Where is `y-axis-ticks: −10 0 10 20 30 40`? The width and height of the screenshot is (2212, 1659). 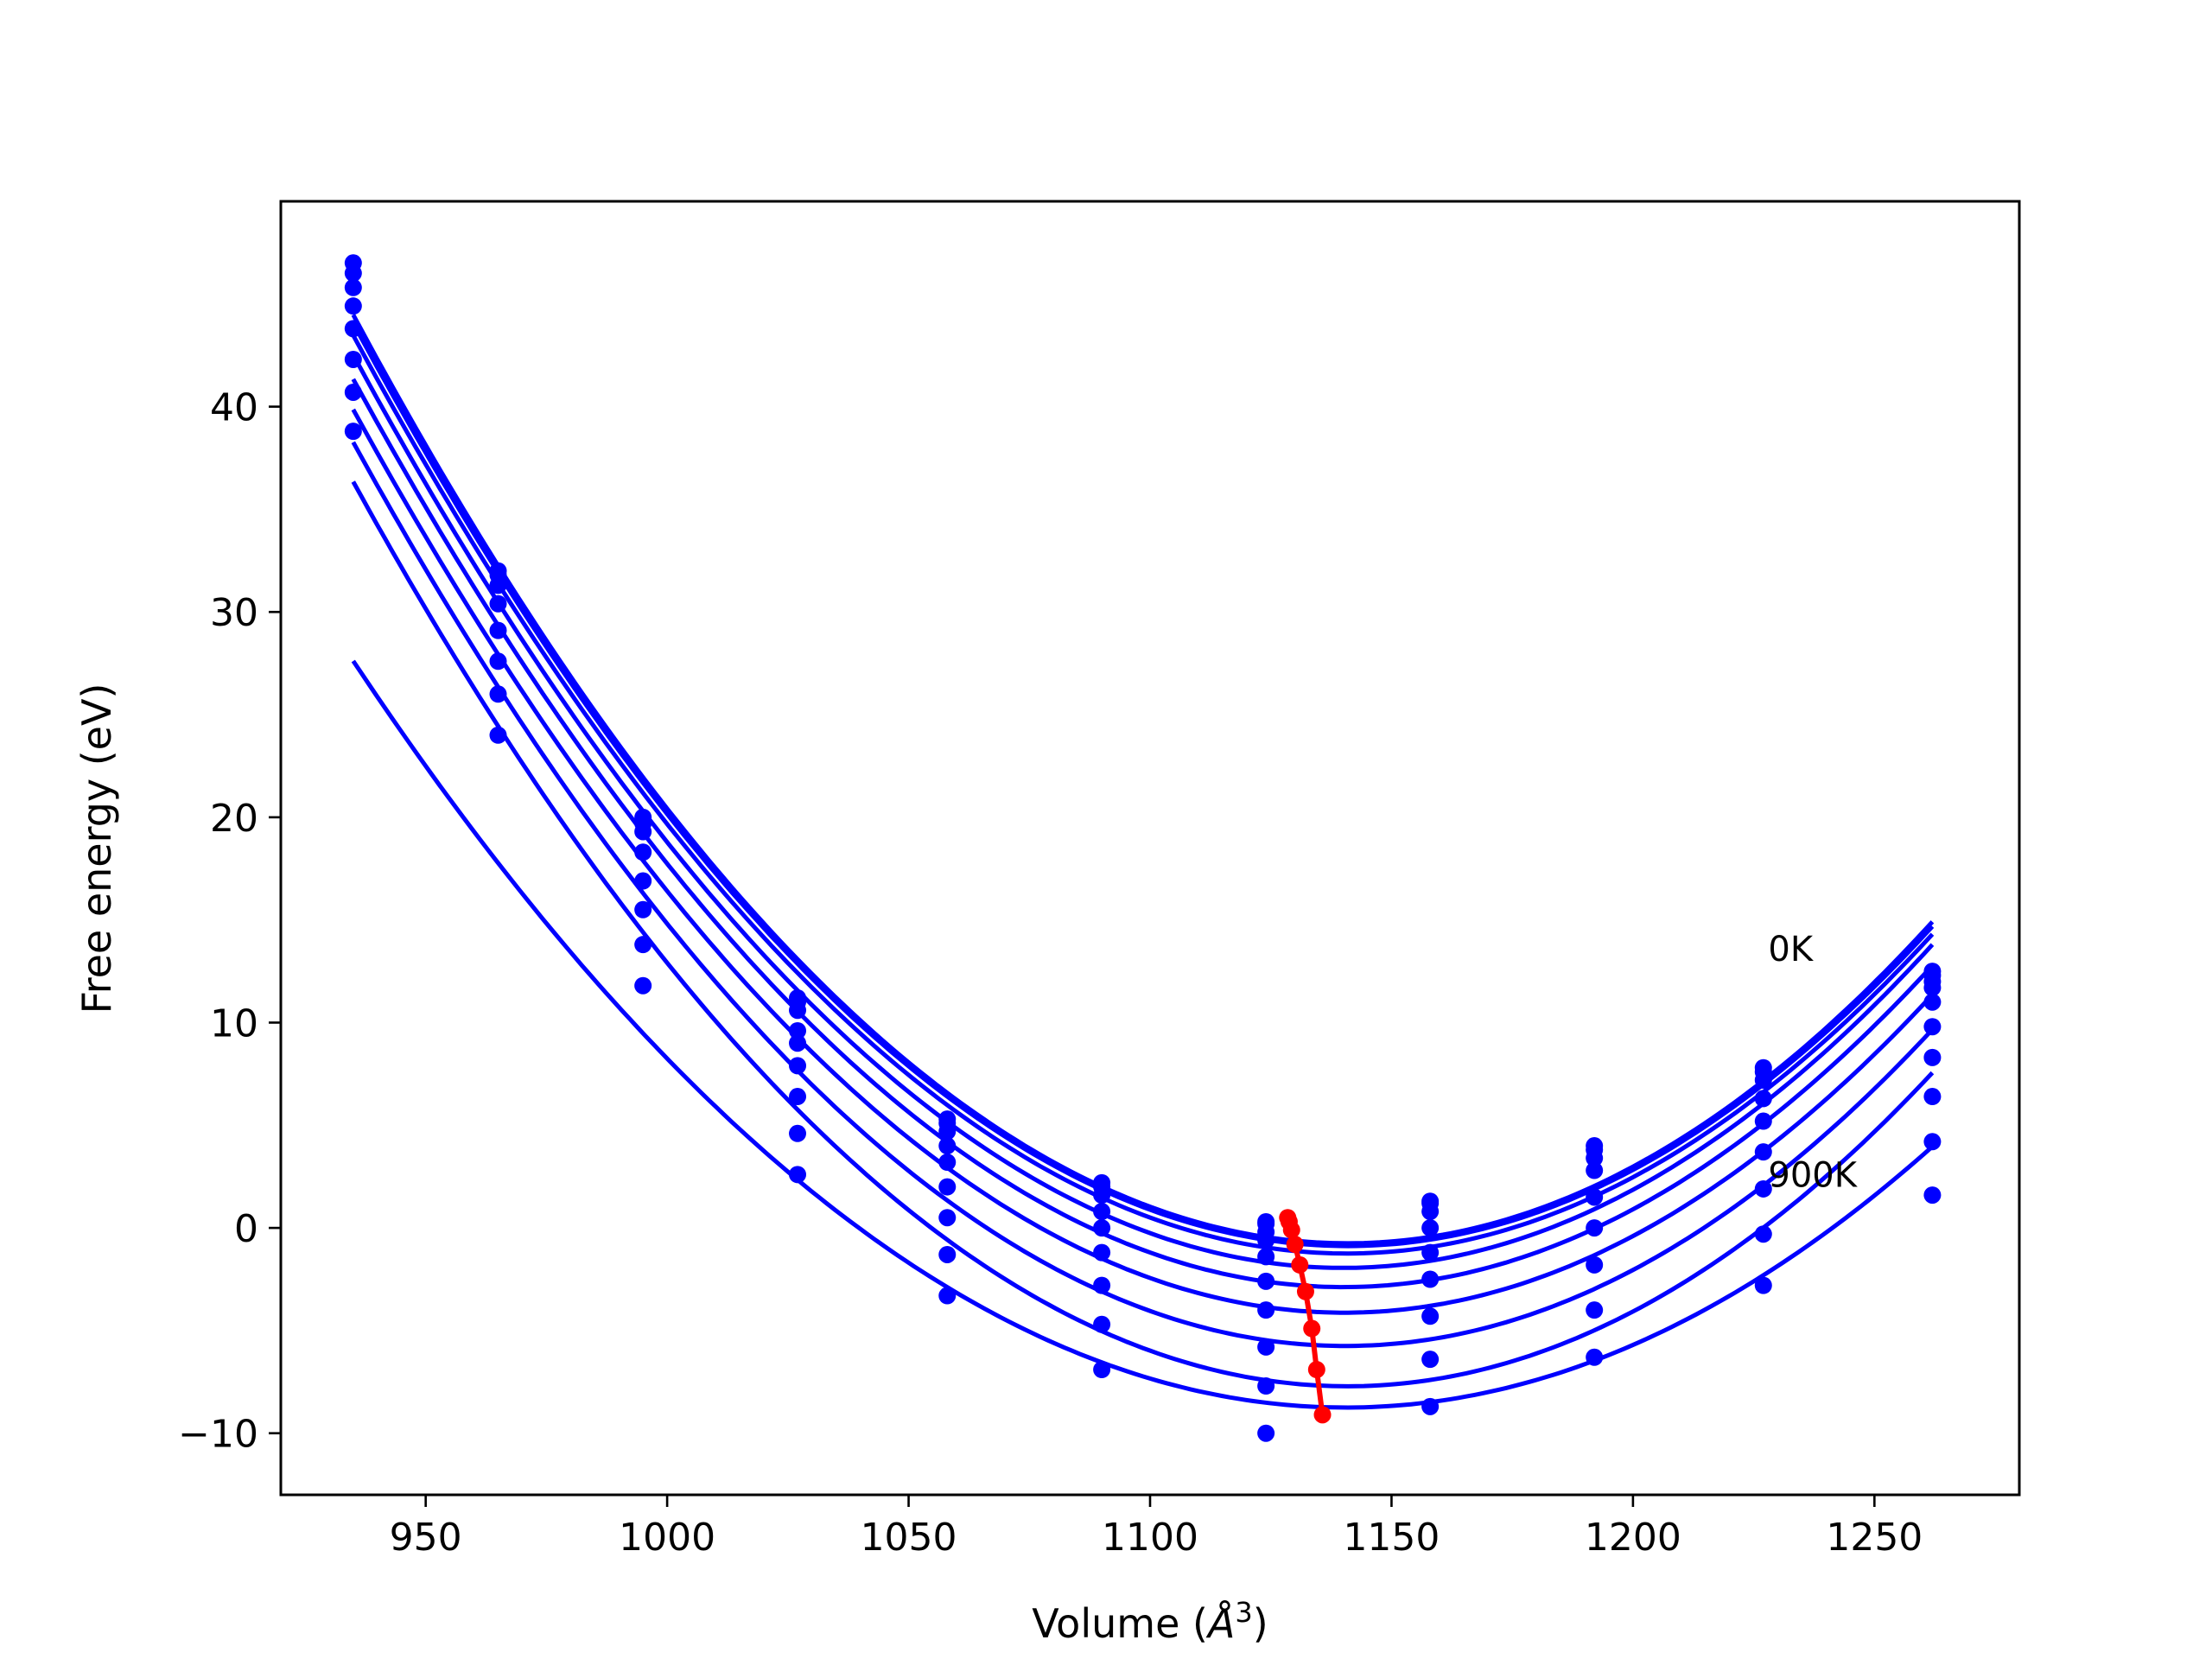 y-axis-ticks: −10 0 10 20 30 40 is located at coordinates (230, 921).